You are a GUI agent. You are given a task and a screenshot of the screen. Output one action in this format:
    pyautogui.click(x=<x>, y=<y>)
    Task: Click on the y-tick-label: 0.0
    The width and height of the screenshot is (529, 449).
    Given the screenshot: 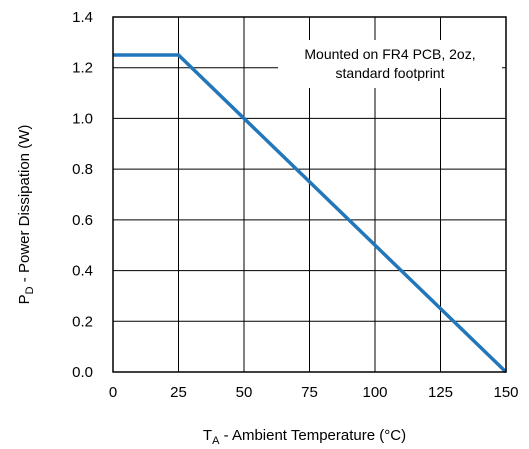 What is the action you would take?
    pyautogui.click(x=82, y=372)
    